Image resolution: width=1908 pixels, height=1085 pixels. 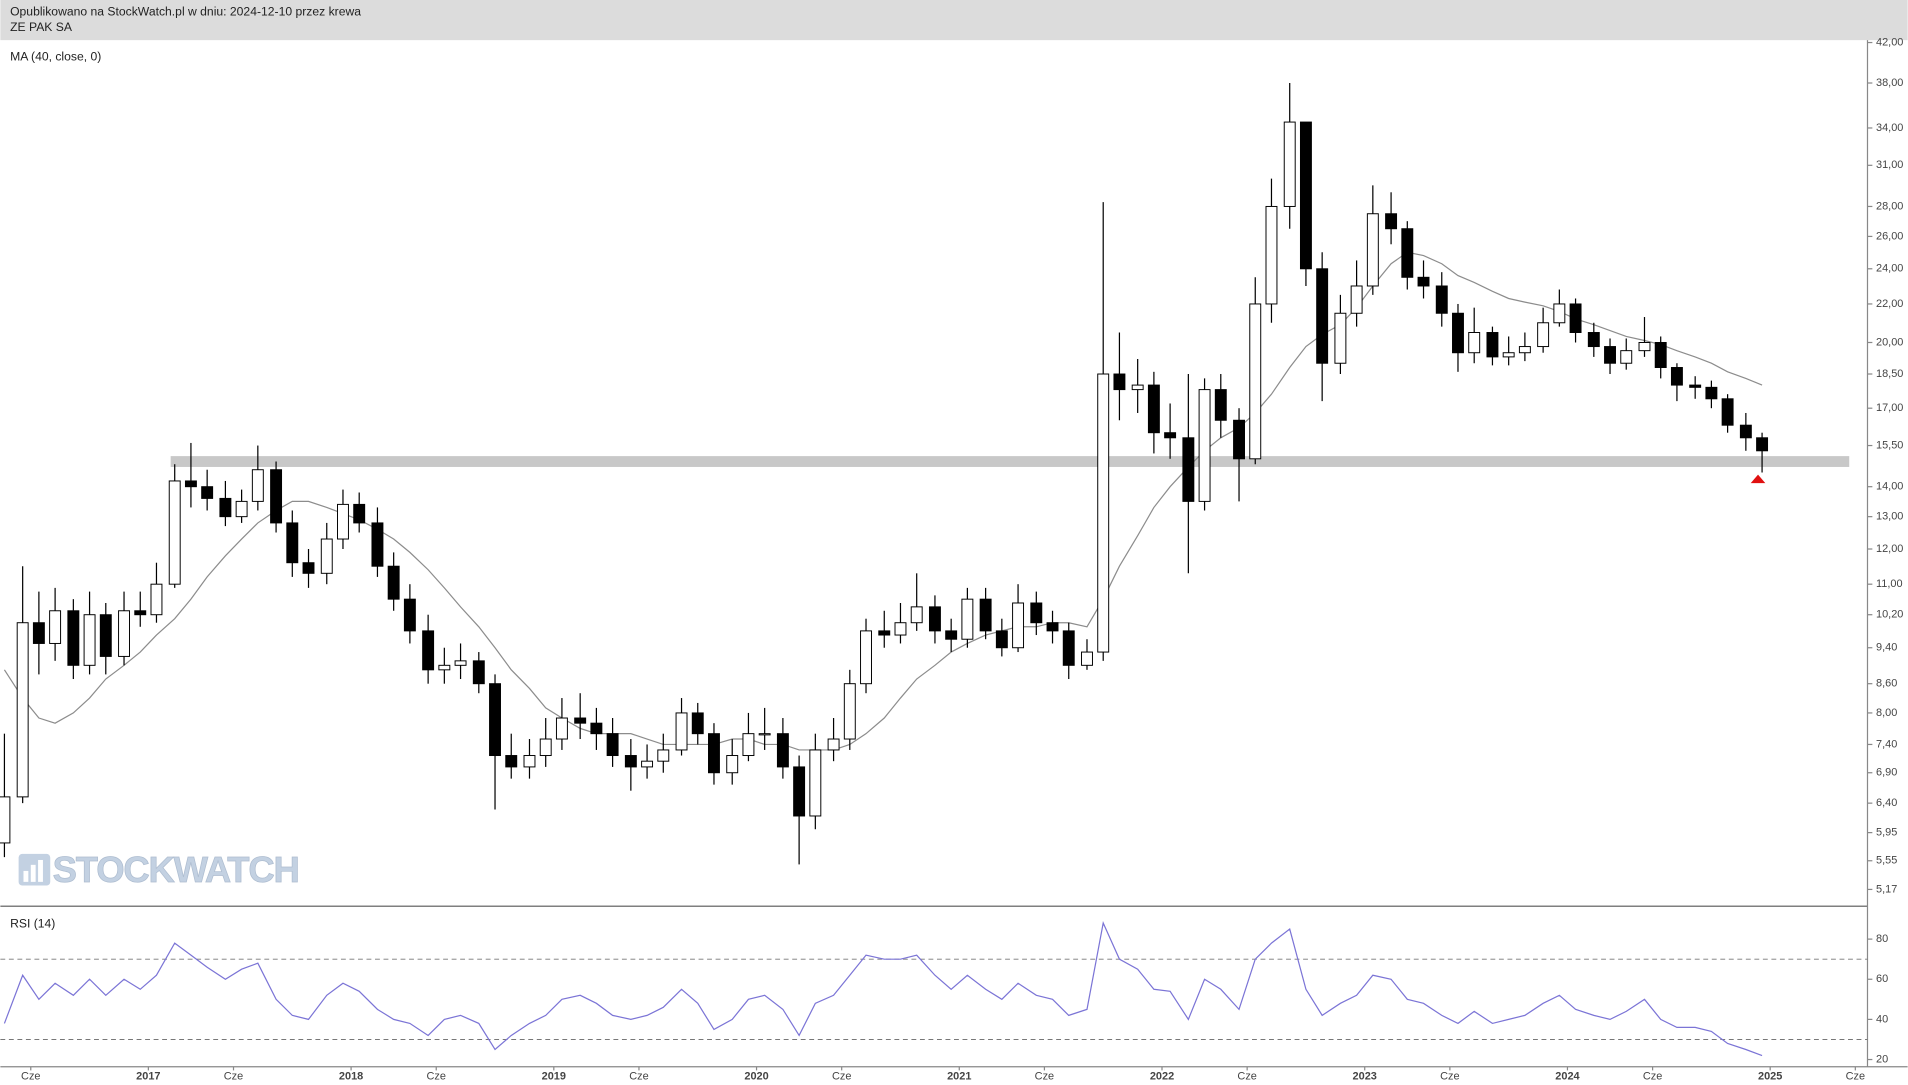 What do you see at coordinates (1770, 1076) in the screenshot?
I see `x-tick-label: 2025` at bounding box center [1770, 1076].